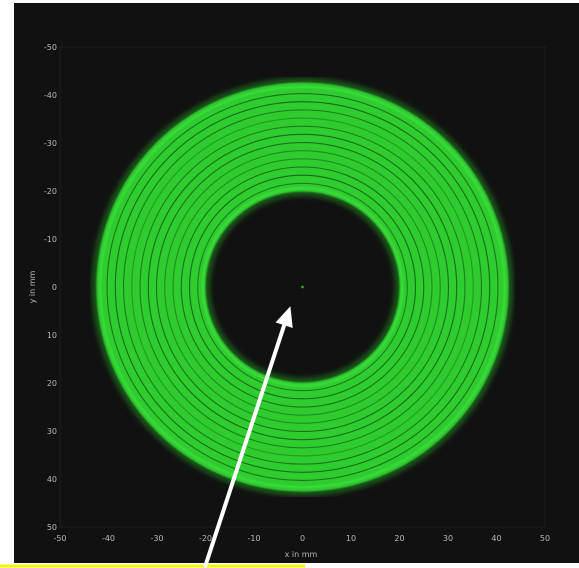 This screenshot has width=579, height=568. Describe the element at coordinates (50, 143) in the screenshot. I see `y-tick-label: -30` at that location.